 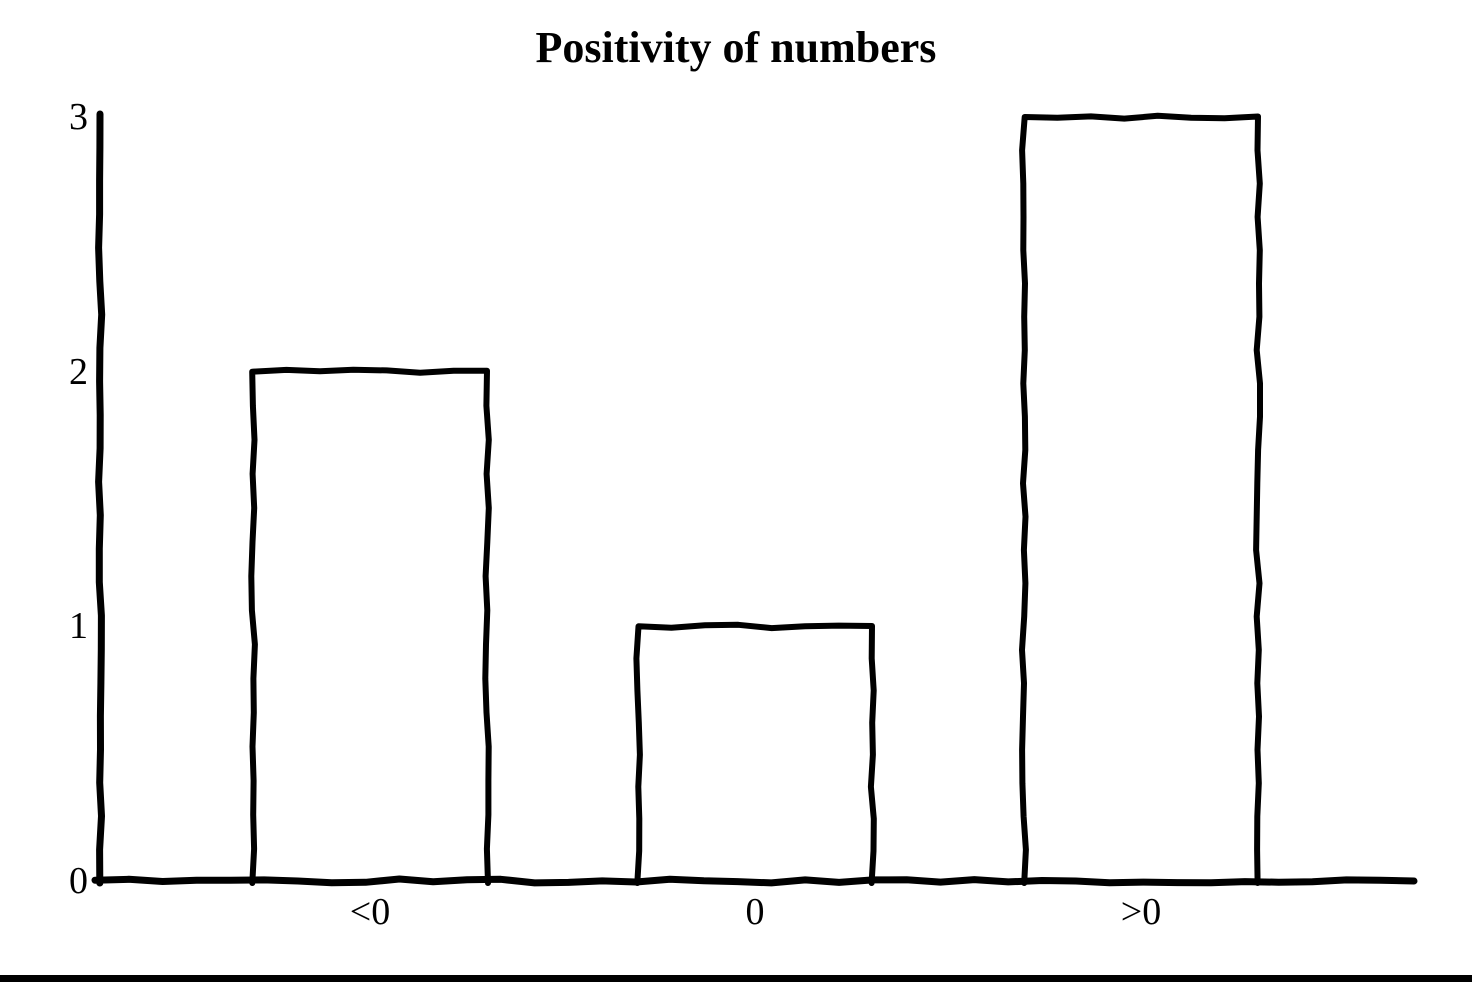 What do you see at coordinates (736, 978) in the screenshot?
I see `bottom-border-line` at bounding box center [736, 978].